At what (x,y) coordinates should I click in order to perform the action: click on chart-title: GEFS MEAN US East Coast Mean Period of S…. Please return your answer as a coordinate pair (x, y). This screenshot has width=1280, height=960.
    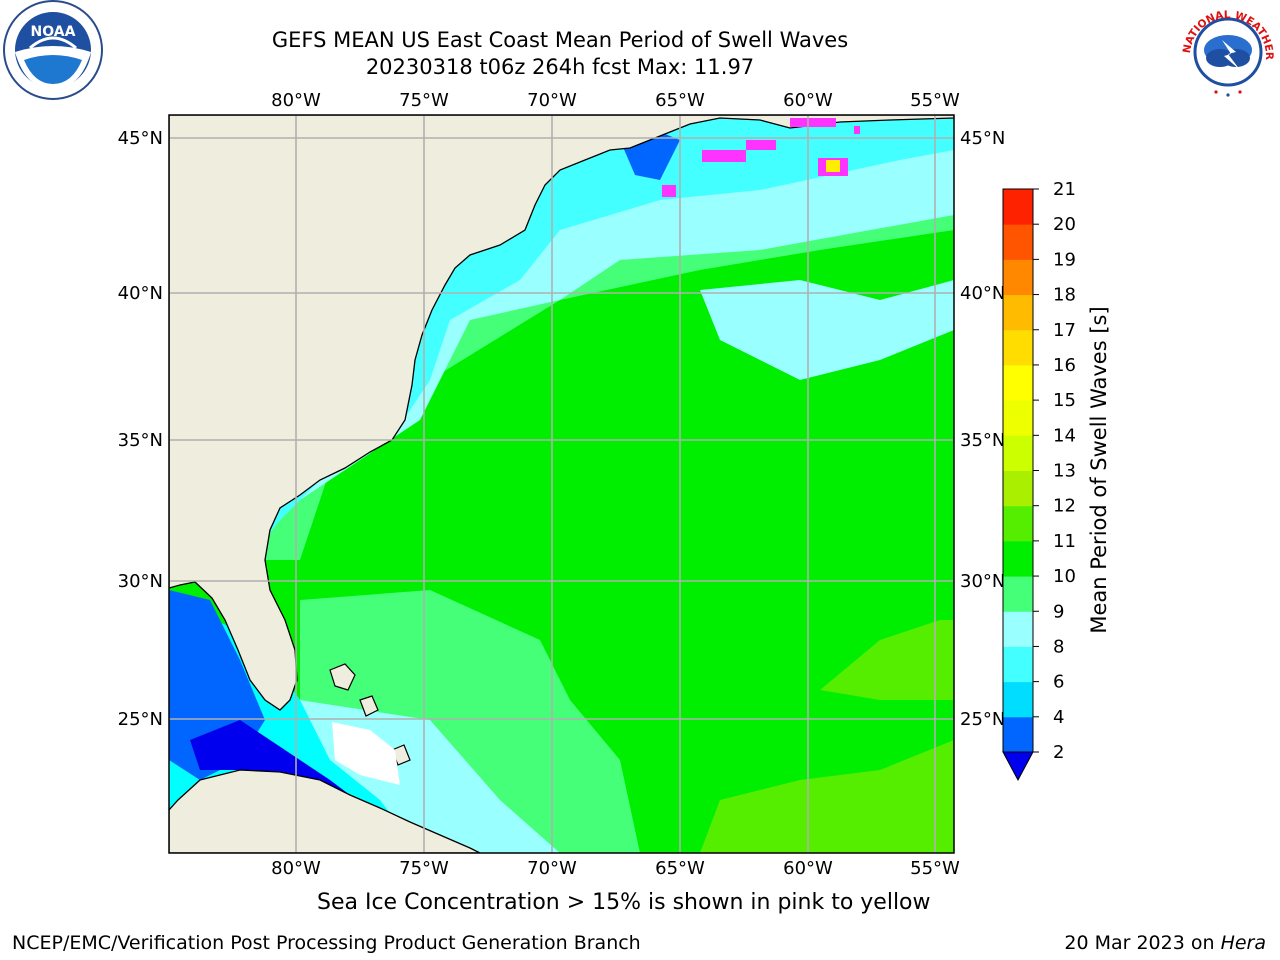
    Looking at the image, I should click on (560, 40).